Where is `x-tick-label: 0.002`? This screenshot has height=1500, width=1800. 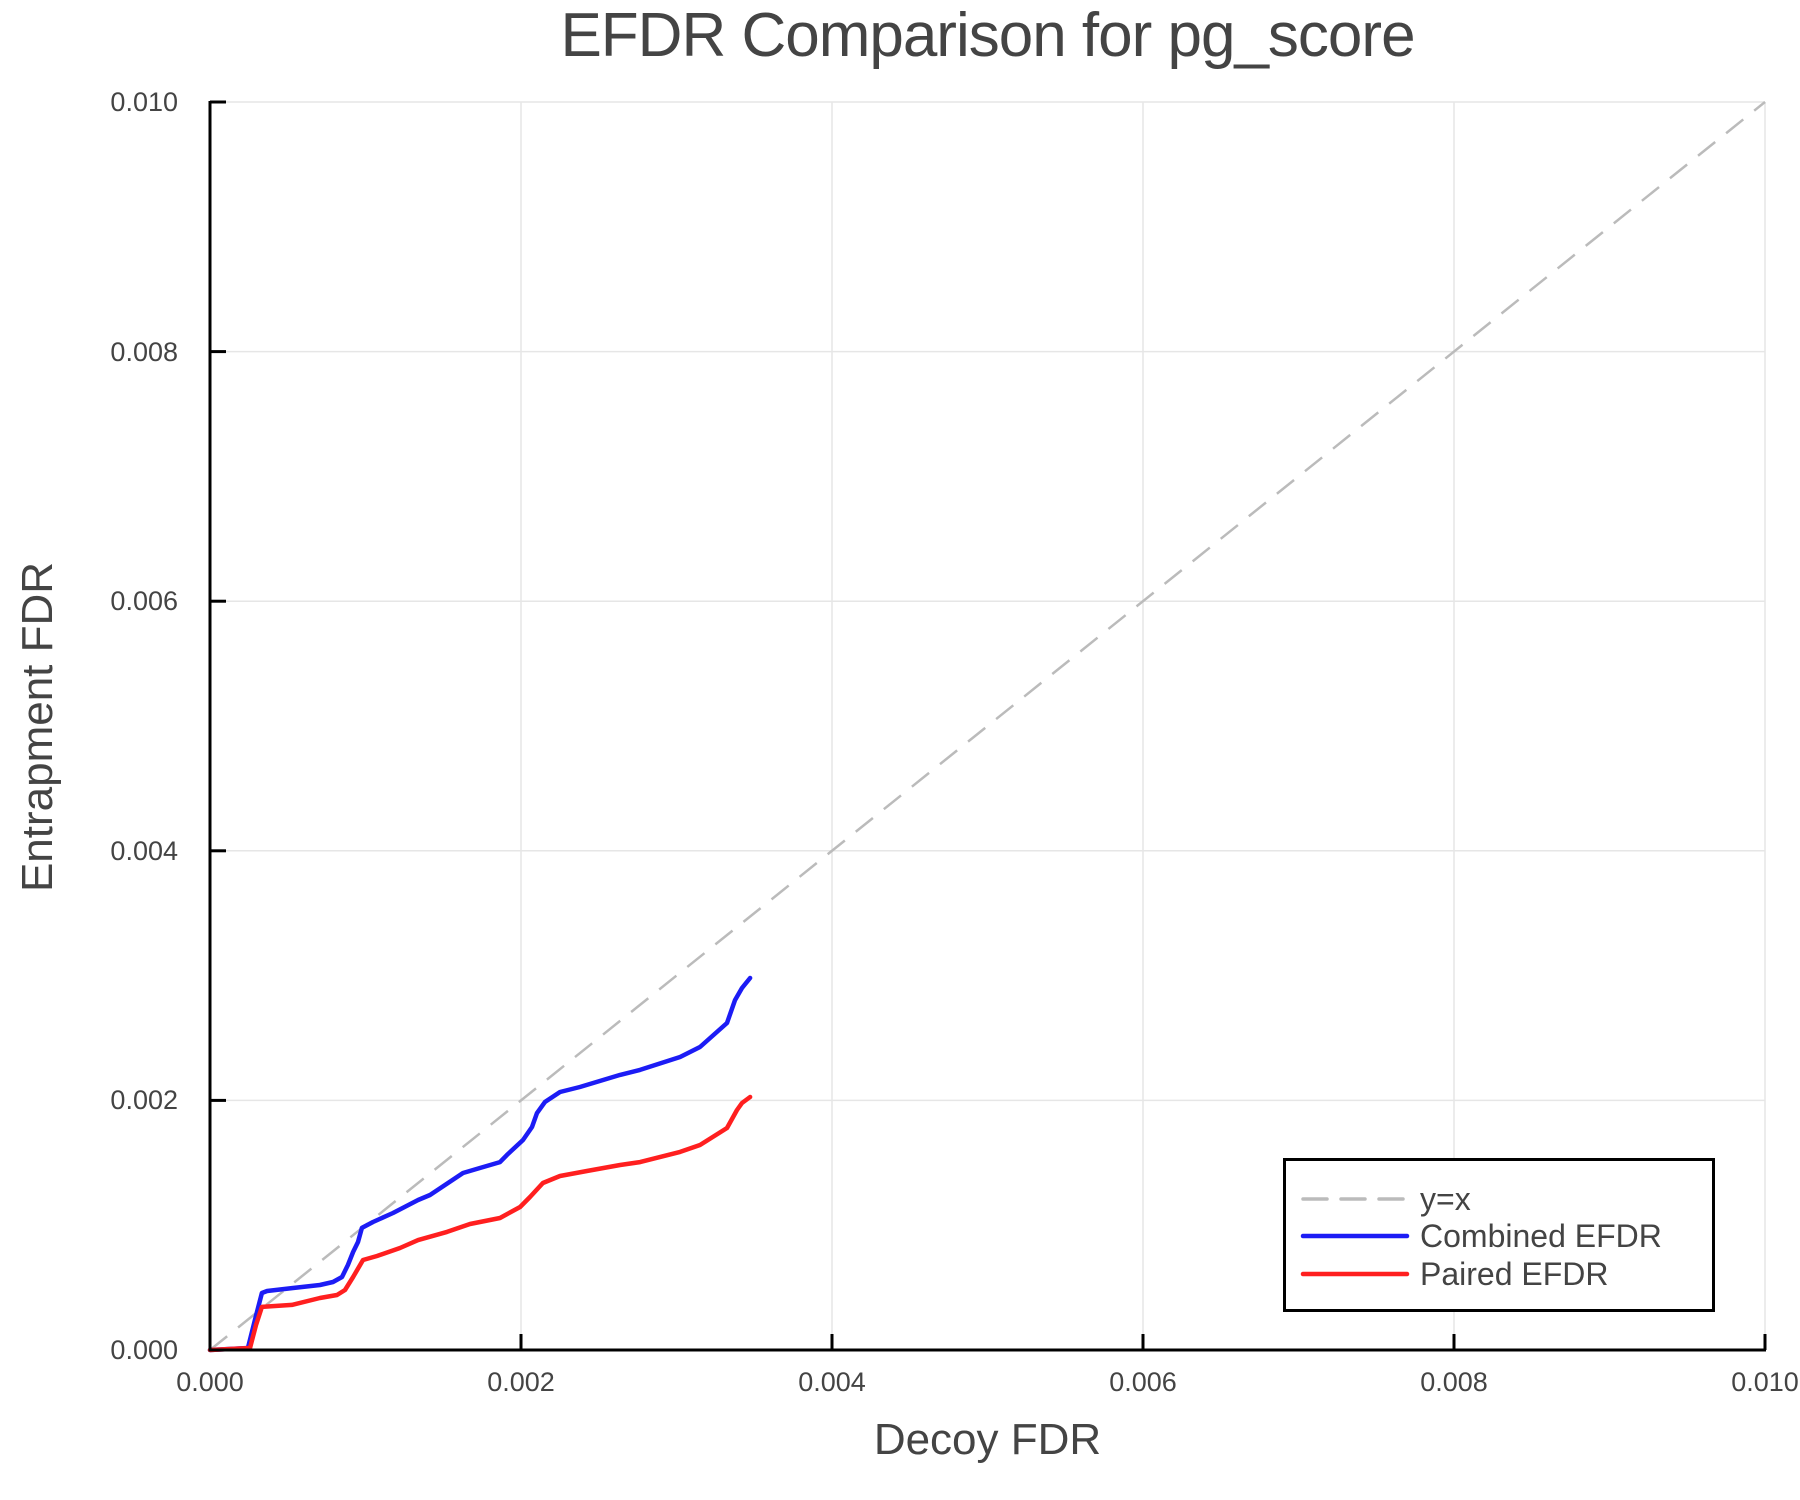 x-tick-label: 0.002 is located at coordinates (521, 1382).